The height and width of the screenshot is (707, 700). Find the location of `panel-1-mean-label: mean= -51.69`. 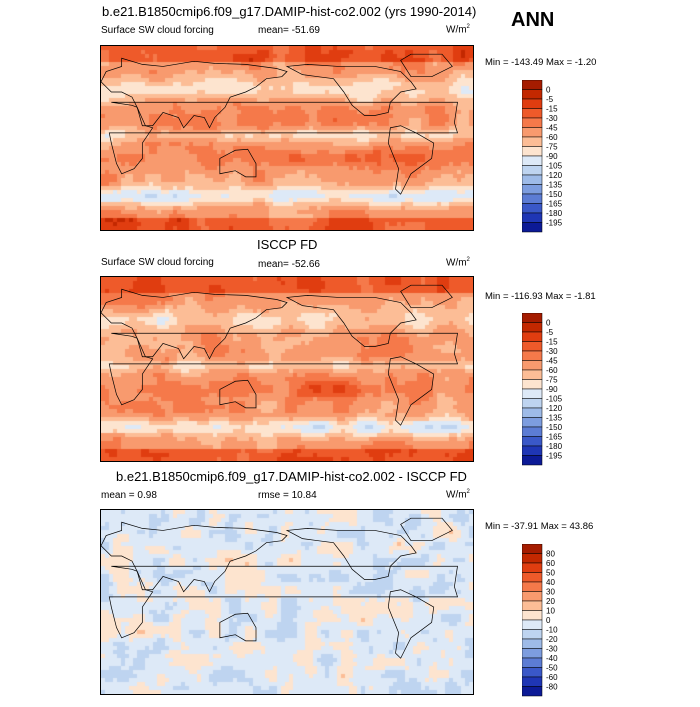

panel-1-mean-label: mean= -51.69 is located at coordinates (289, 30).